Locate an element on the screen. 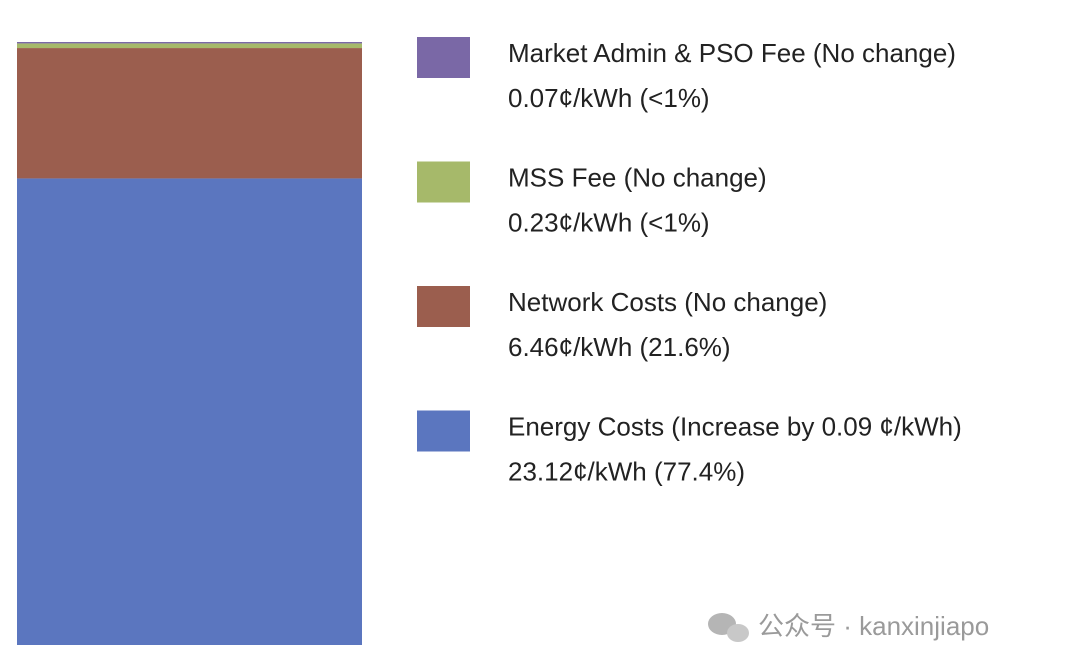 This screenshot has width=1080, height=671. watermark: 公众号 · kanxinjiapo is located at coordinates (873, 626).